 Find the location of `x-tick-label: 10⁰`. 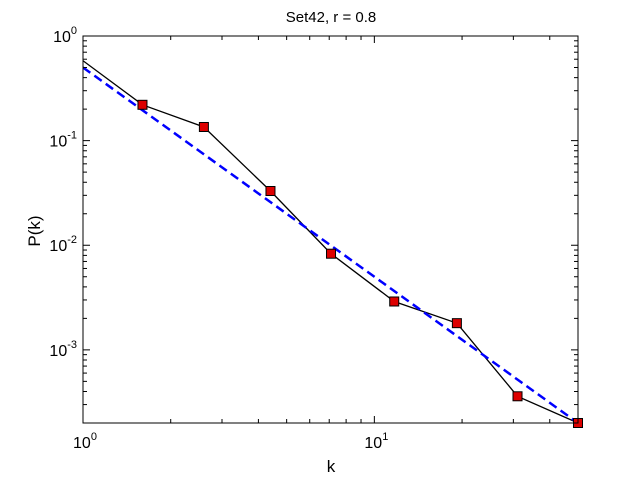

x-tick-label: 10⁰ is located at coordinates (85, 441).